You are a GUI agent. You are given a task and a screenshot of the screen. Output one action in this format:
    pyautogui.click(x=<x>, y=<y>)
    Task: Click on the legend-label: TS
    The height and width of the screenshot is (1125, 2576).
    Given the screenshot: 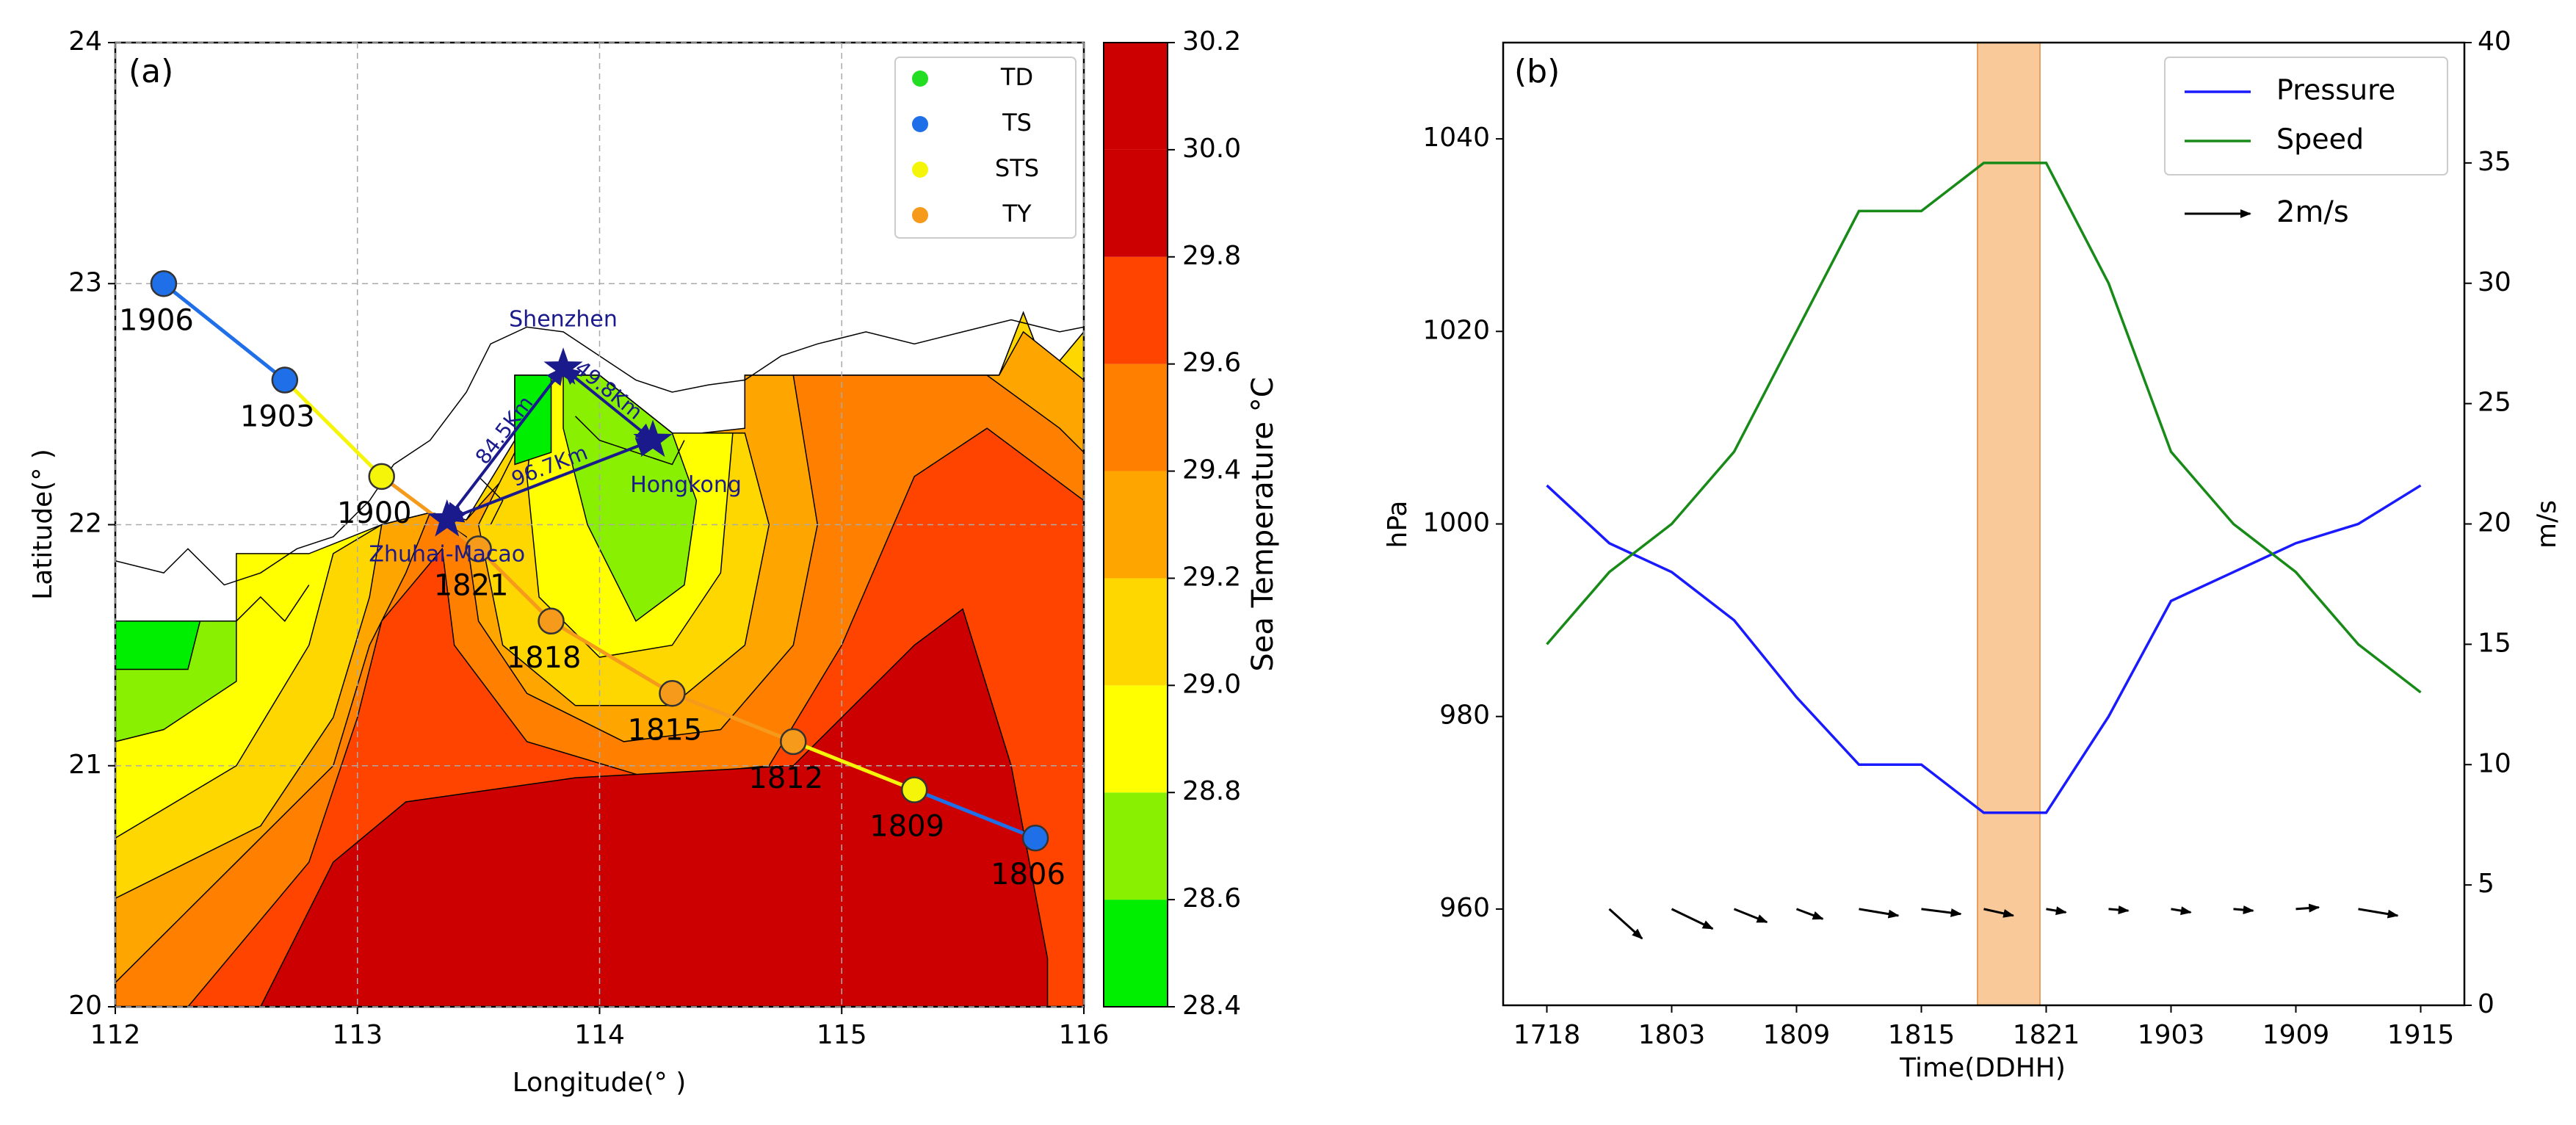 What is the action you would take?
    pyautogui.click(x=1017, y=123)
    